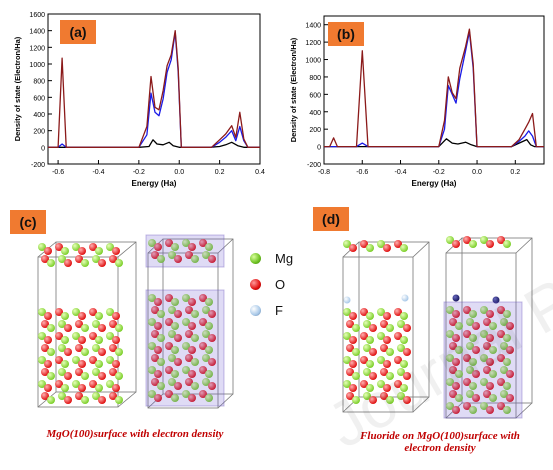 This screenshot has height=470, width=553. What do you see at coordinates (154, 89) in the screenshot?
I see `plot-frame` at bounding box center [154, 89].